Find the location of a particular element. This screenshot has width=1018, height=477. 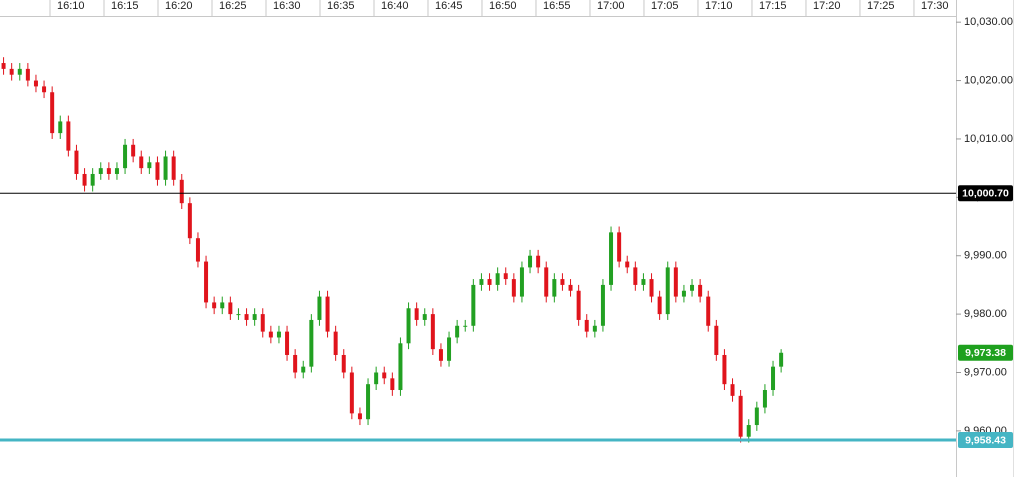

x-tick-label: 16:40 is located at coordinates (395, 6).